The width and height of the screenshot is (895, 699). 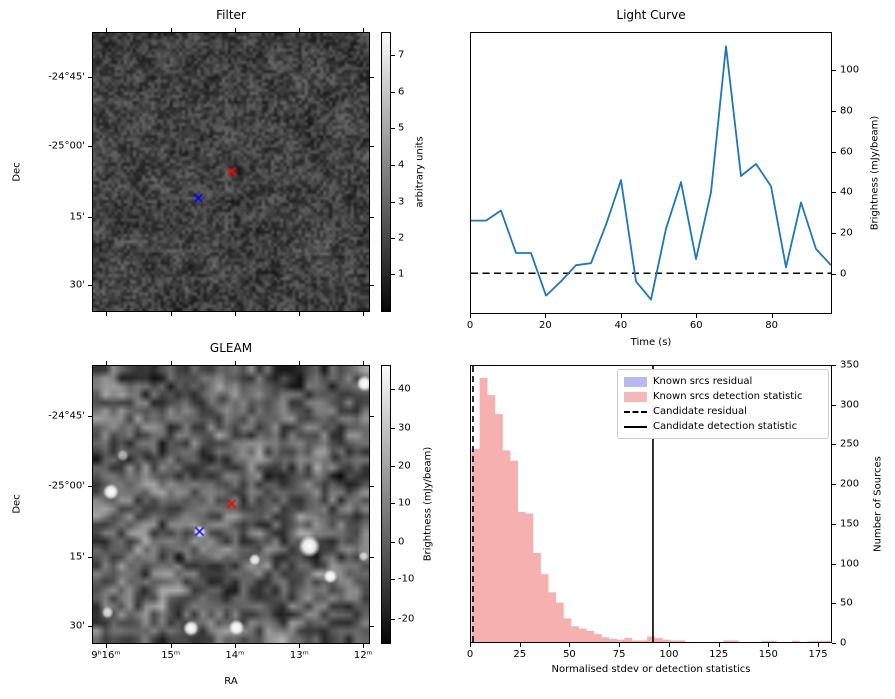 What do you see at coordinates (850, 70) in the screenshot?
I see `y-tick-label: 100` at bounding box center [850, 70].